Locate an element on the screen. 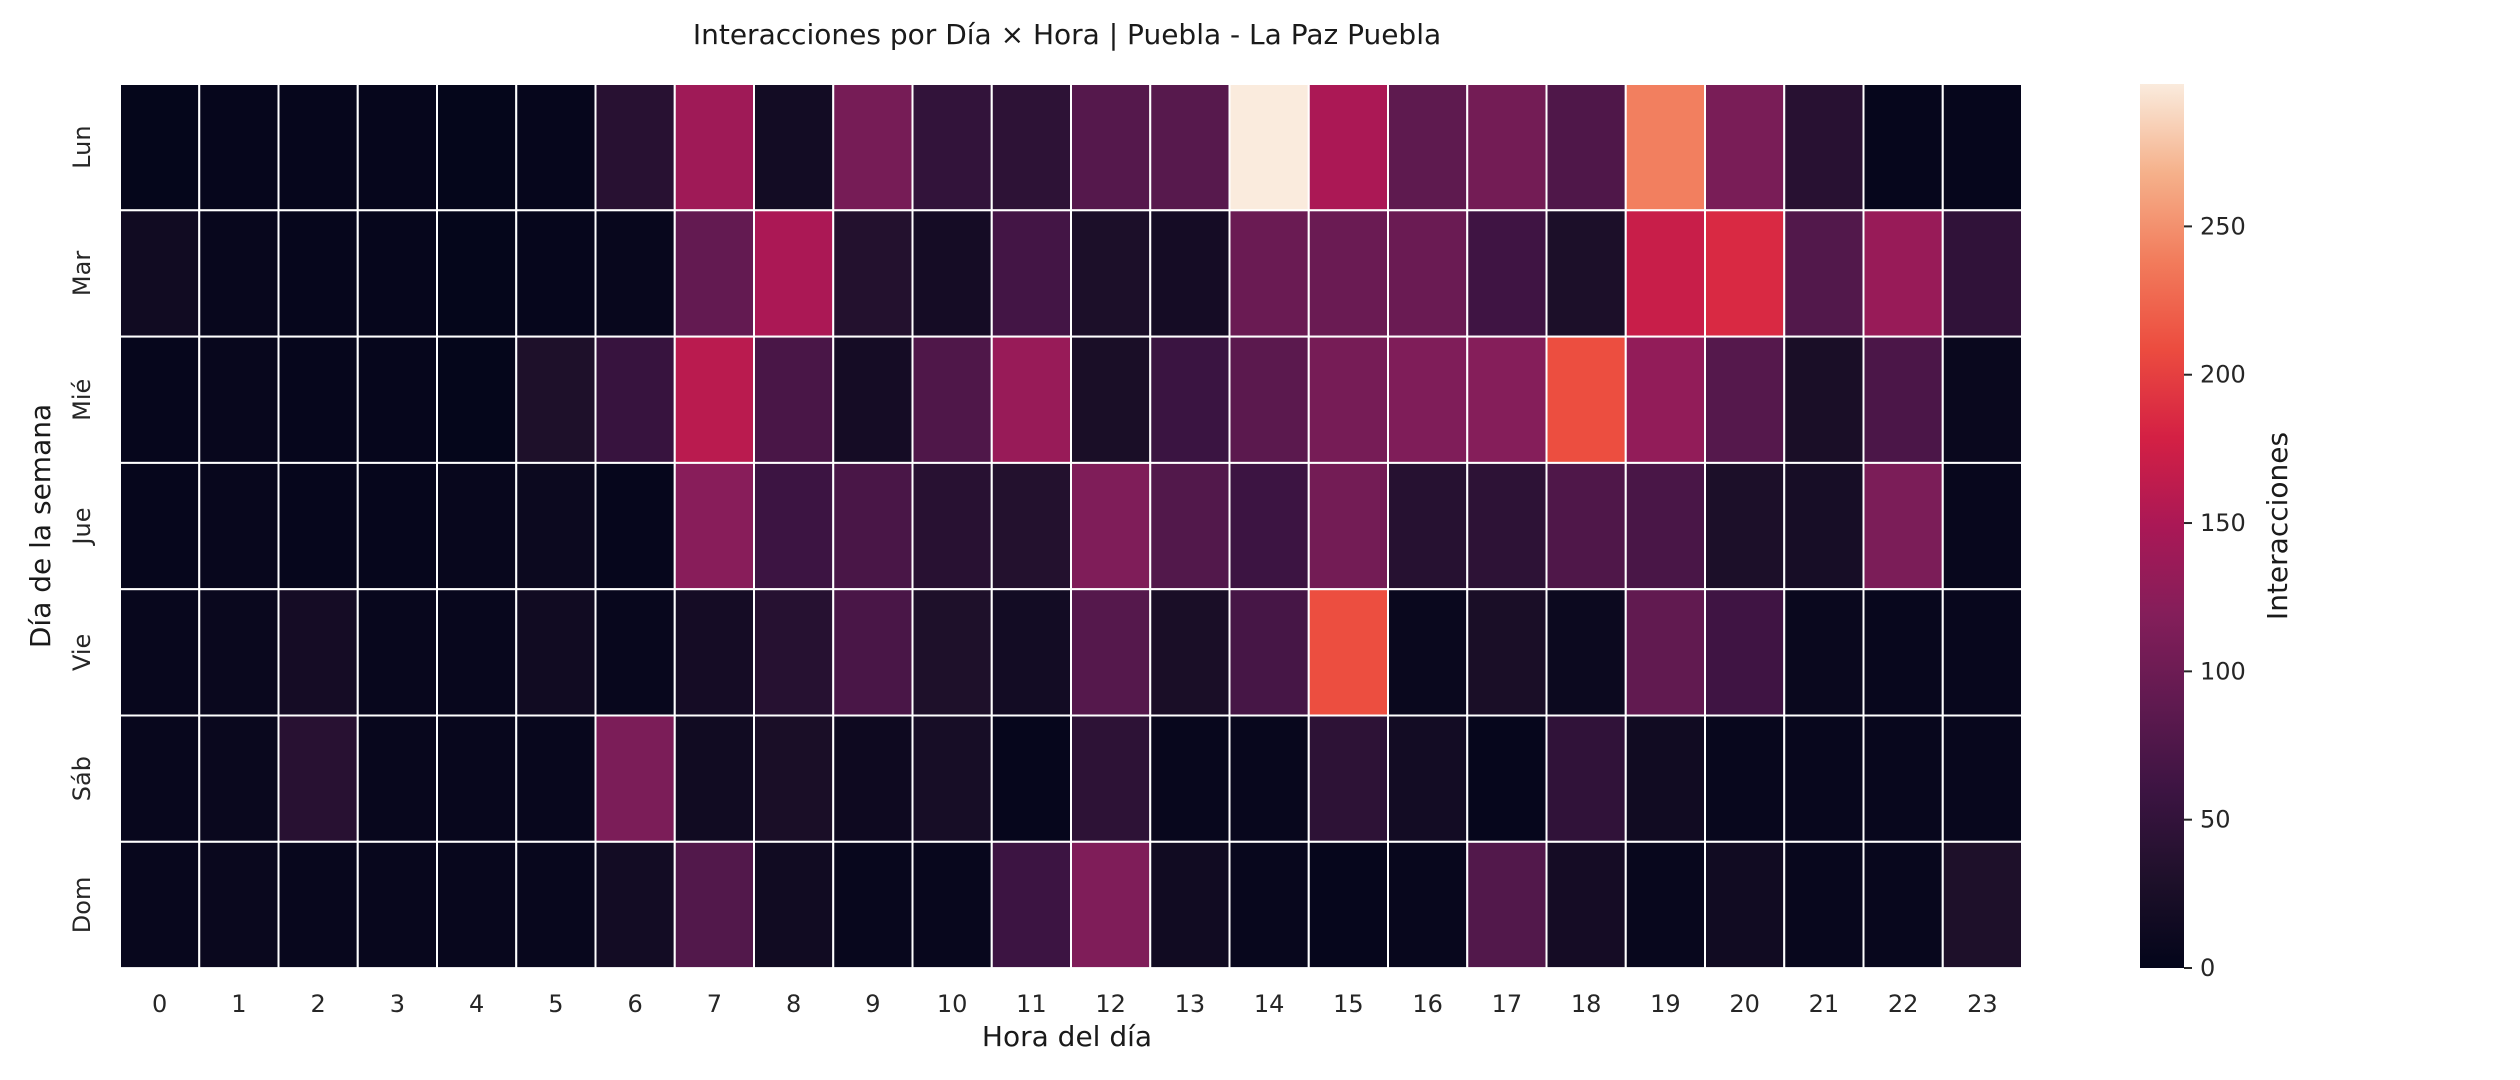 This screenshot has height=1080, width=2520. colorbar-tick-label: 150 is located at coordinates (2223, 523).